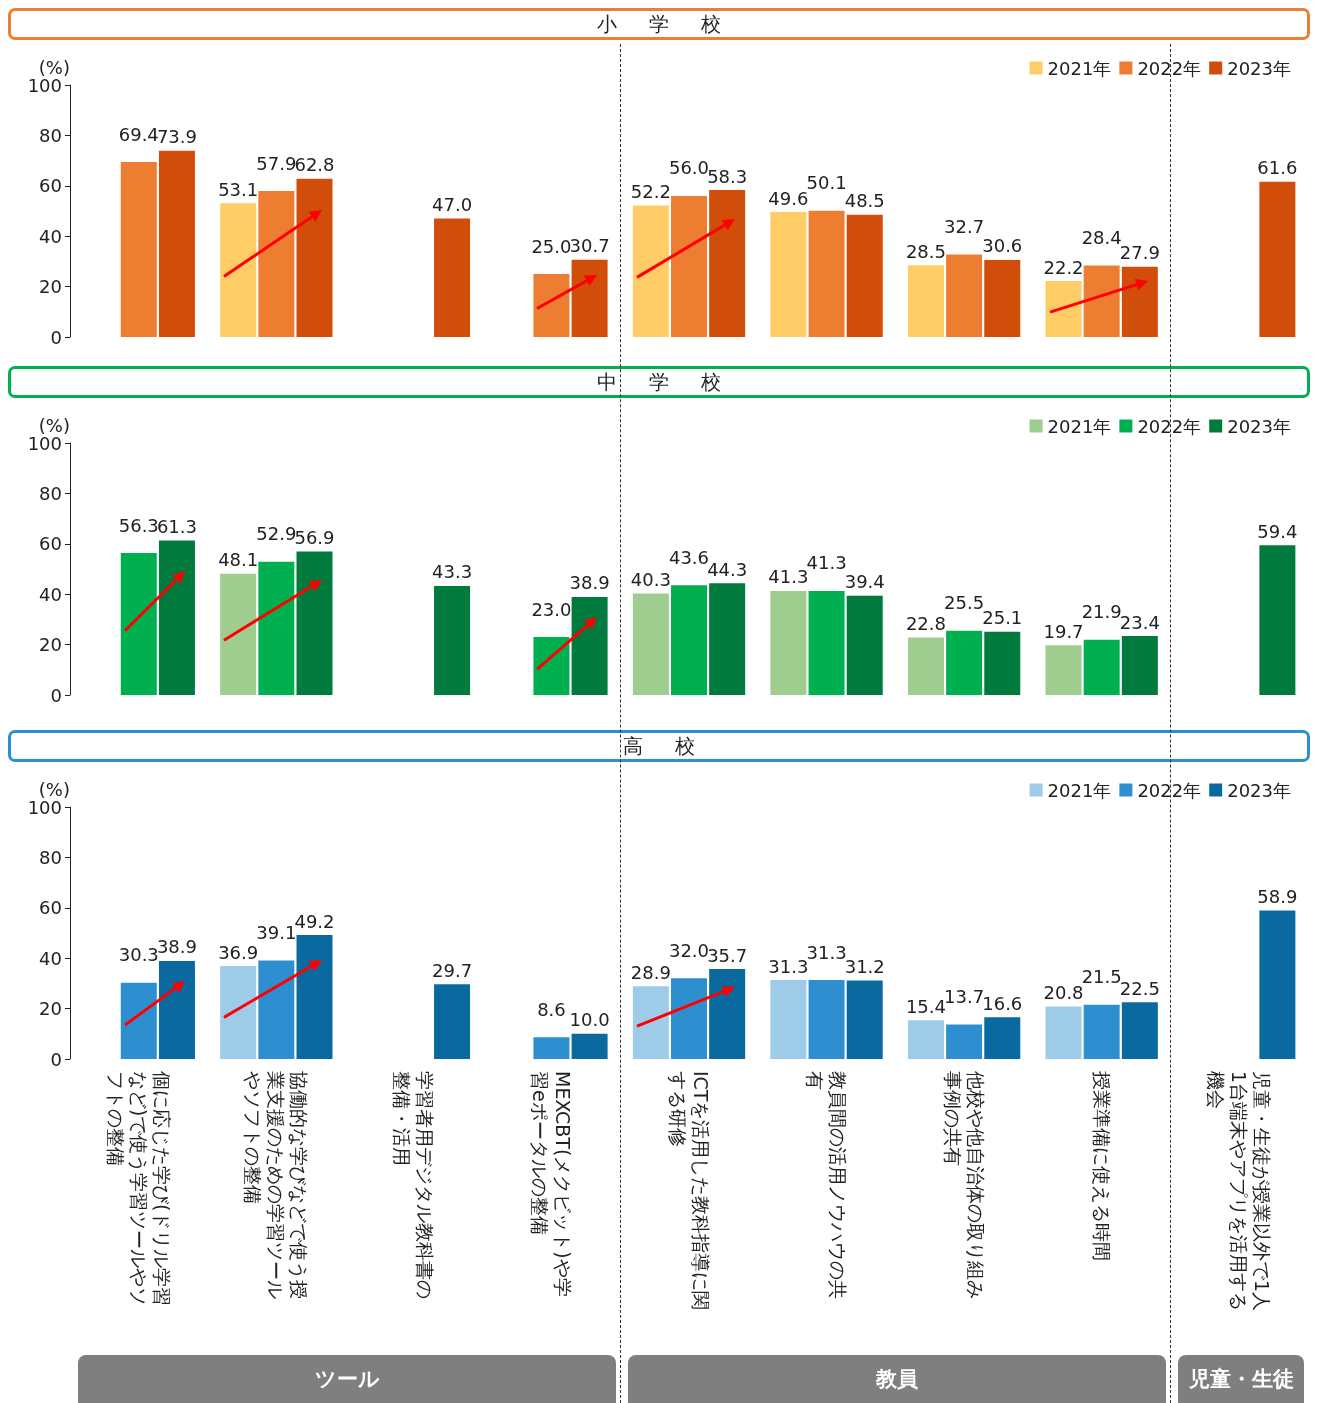 The height and width of the screenshot is (1403, 1324). I want to click on y-tick-label: 0, so click(56, 1059).